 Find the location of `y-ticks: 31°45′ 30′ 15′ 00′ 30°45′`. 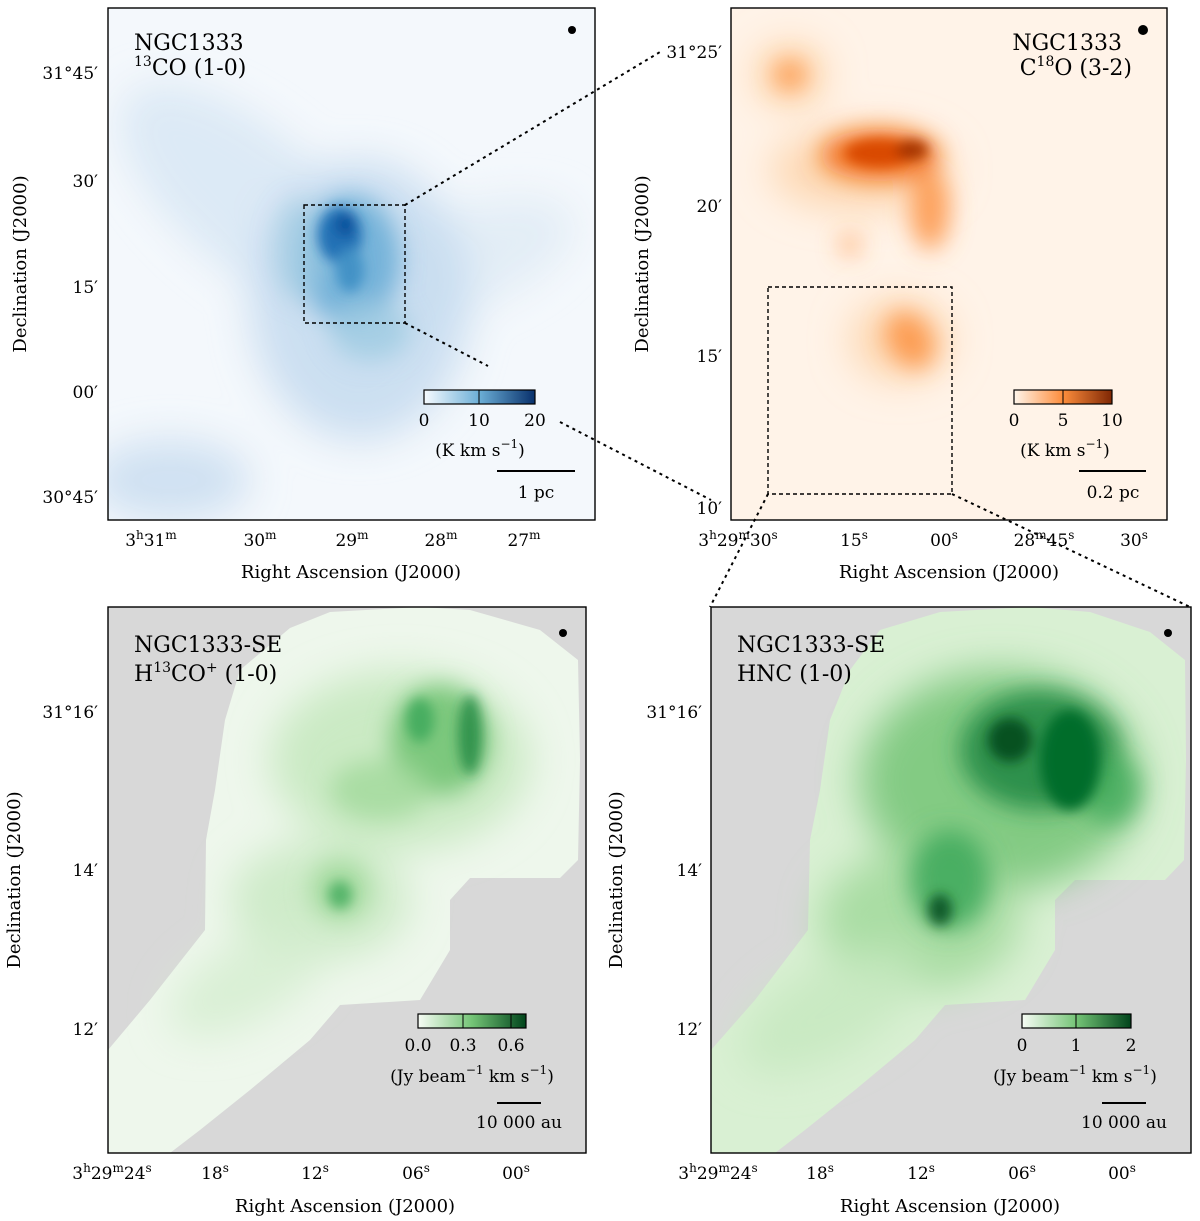

y-ticks: 31°45′ 30′ 15′ 00′ 30°45′ is located at coordinates (70, 286).